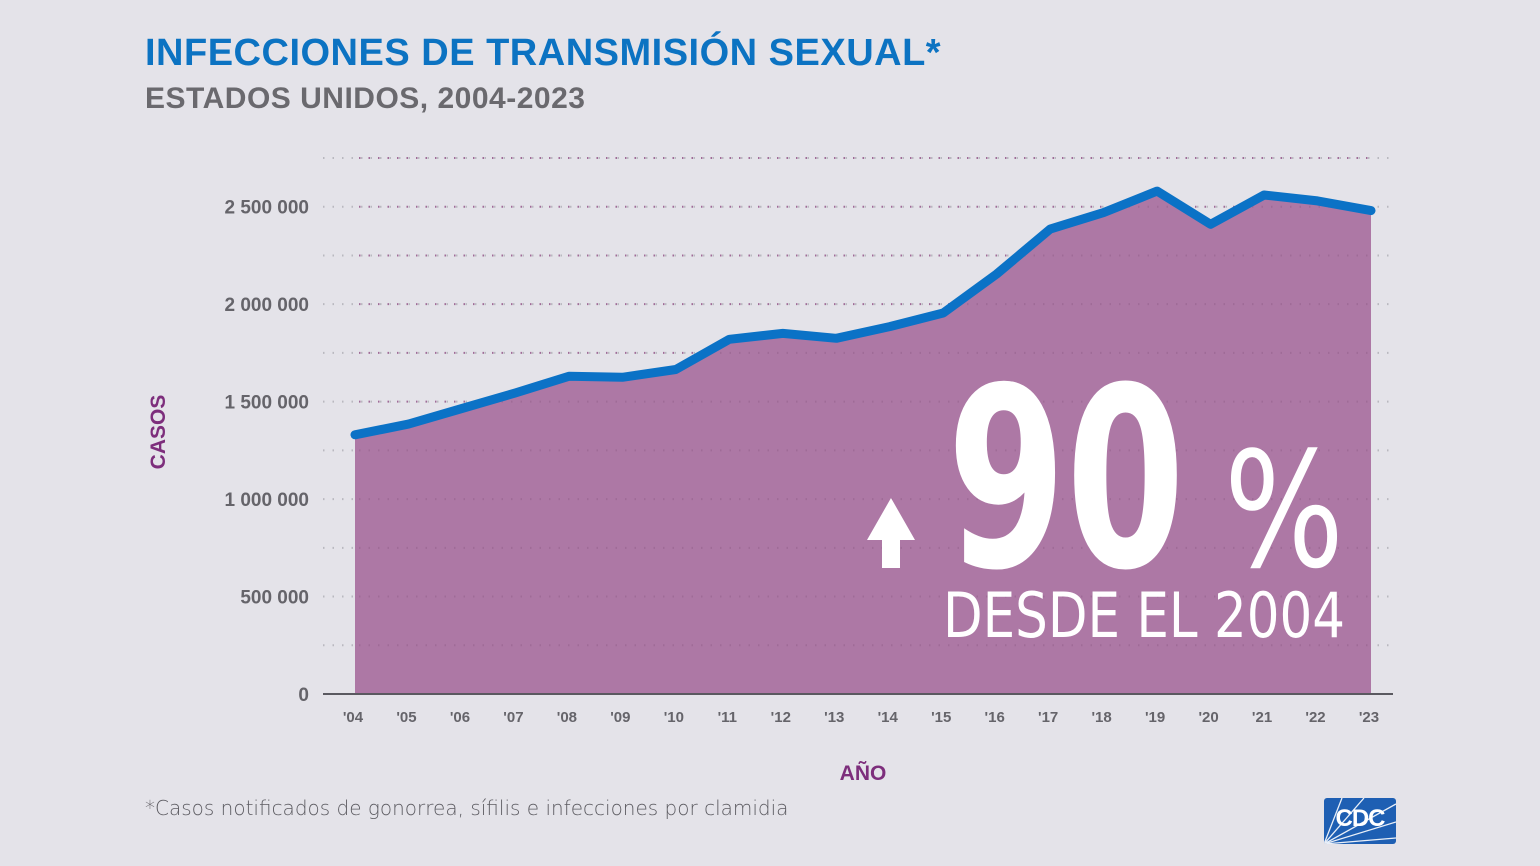  Describe the element at coordinates (863, 773) in the screenshot. I see `x-axis-label: AÑO` at that location.